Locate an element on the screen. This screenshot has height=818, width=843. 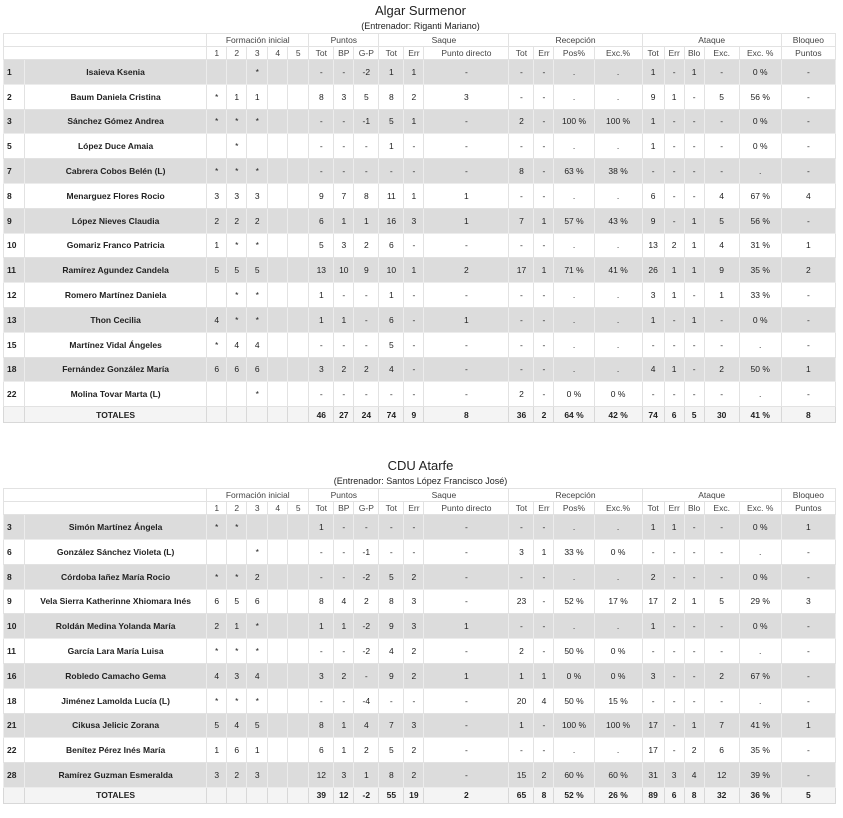
stat-cell: 4 is located at coordinates (544, 700).